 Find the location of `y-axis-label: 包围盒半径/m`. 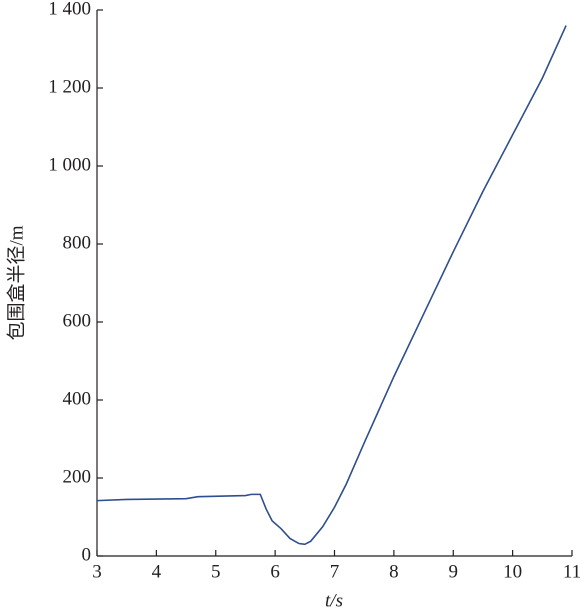

y-axis-label: 包围盒半径/m is located at coordinates (16, 282).